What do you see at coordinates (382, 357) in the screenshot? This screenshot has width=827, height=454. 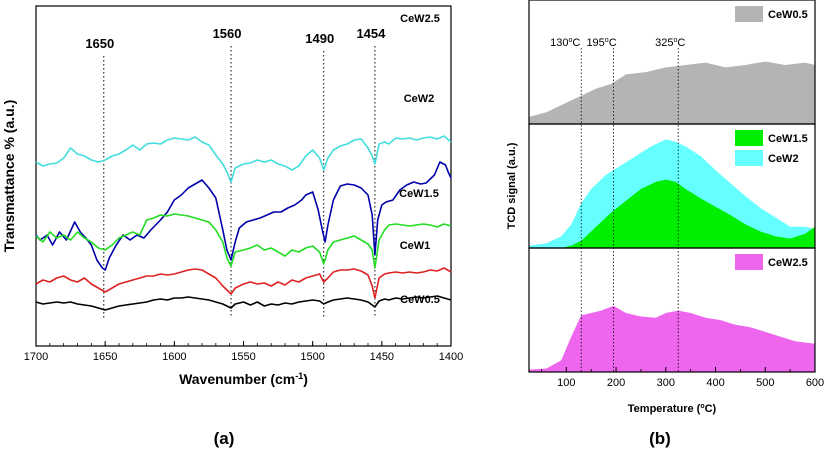 I see `x-tick-label: 1450` at bounding box center [382, 357].